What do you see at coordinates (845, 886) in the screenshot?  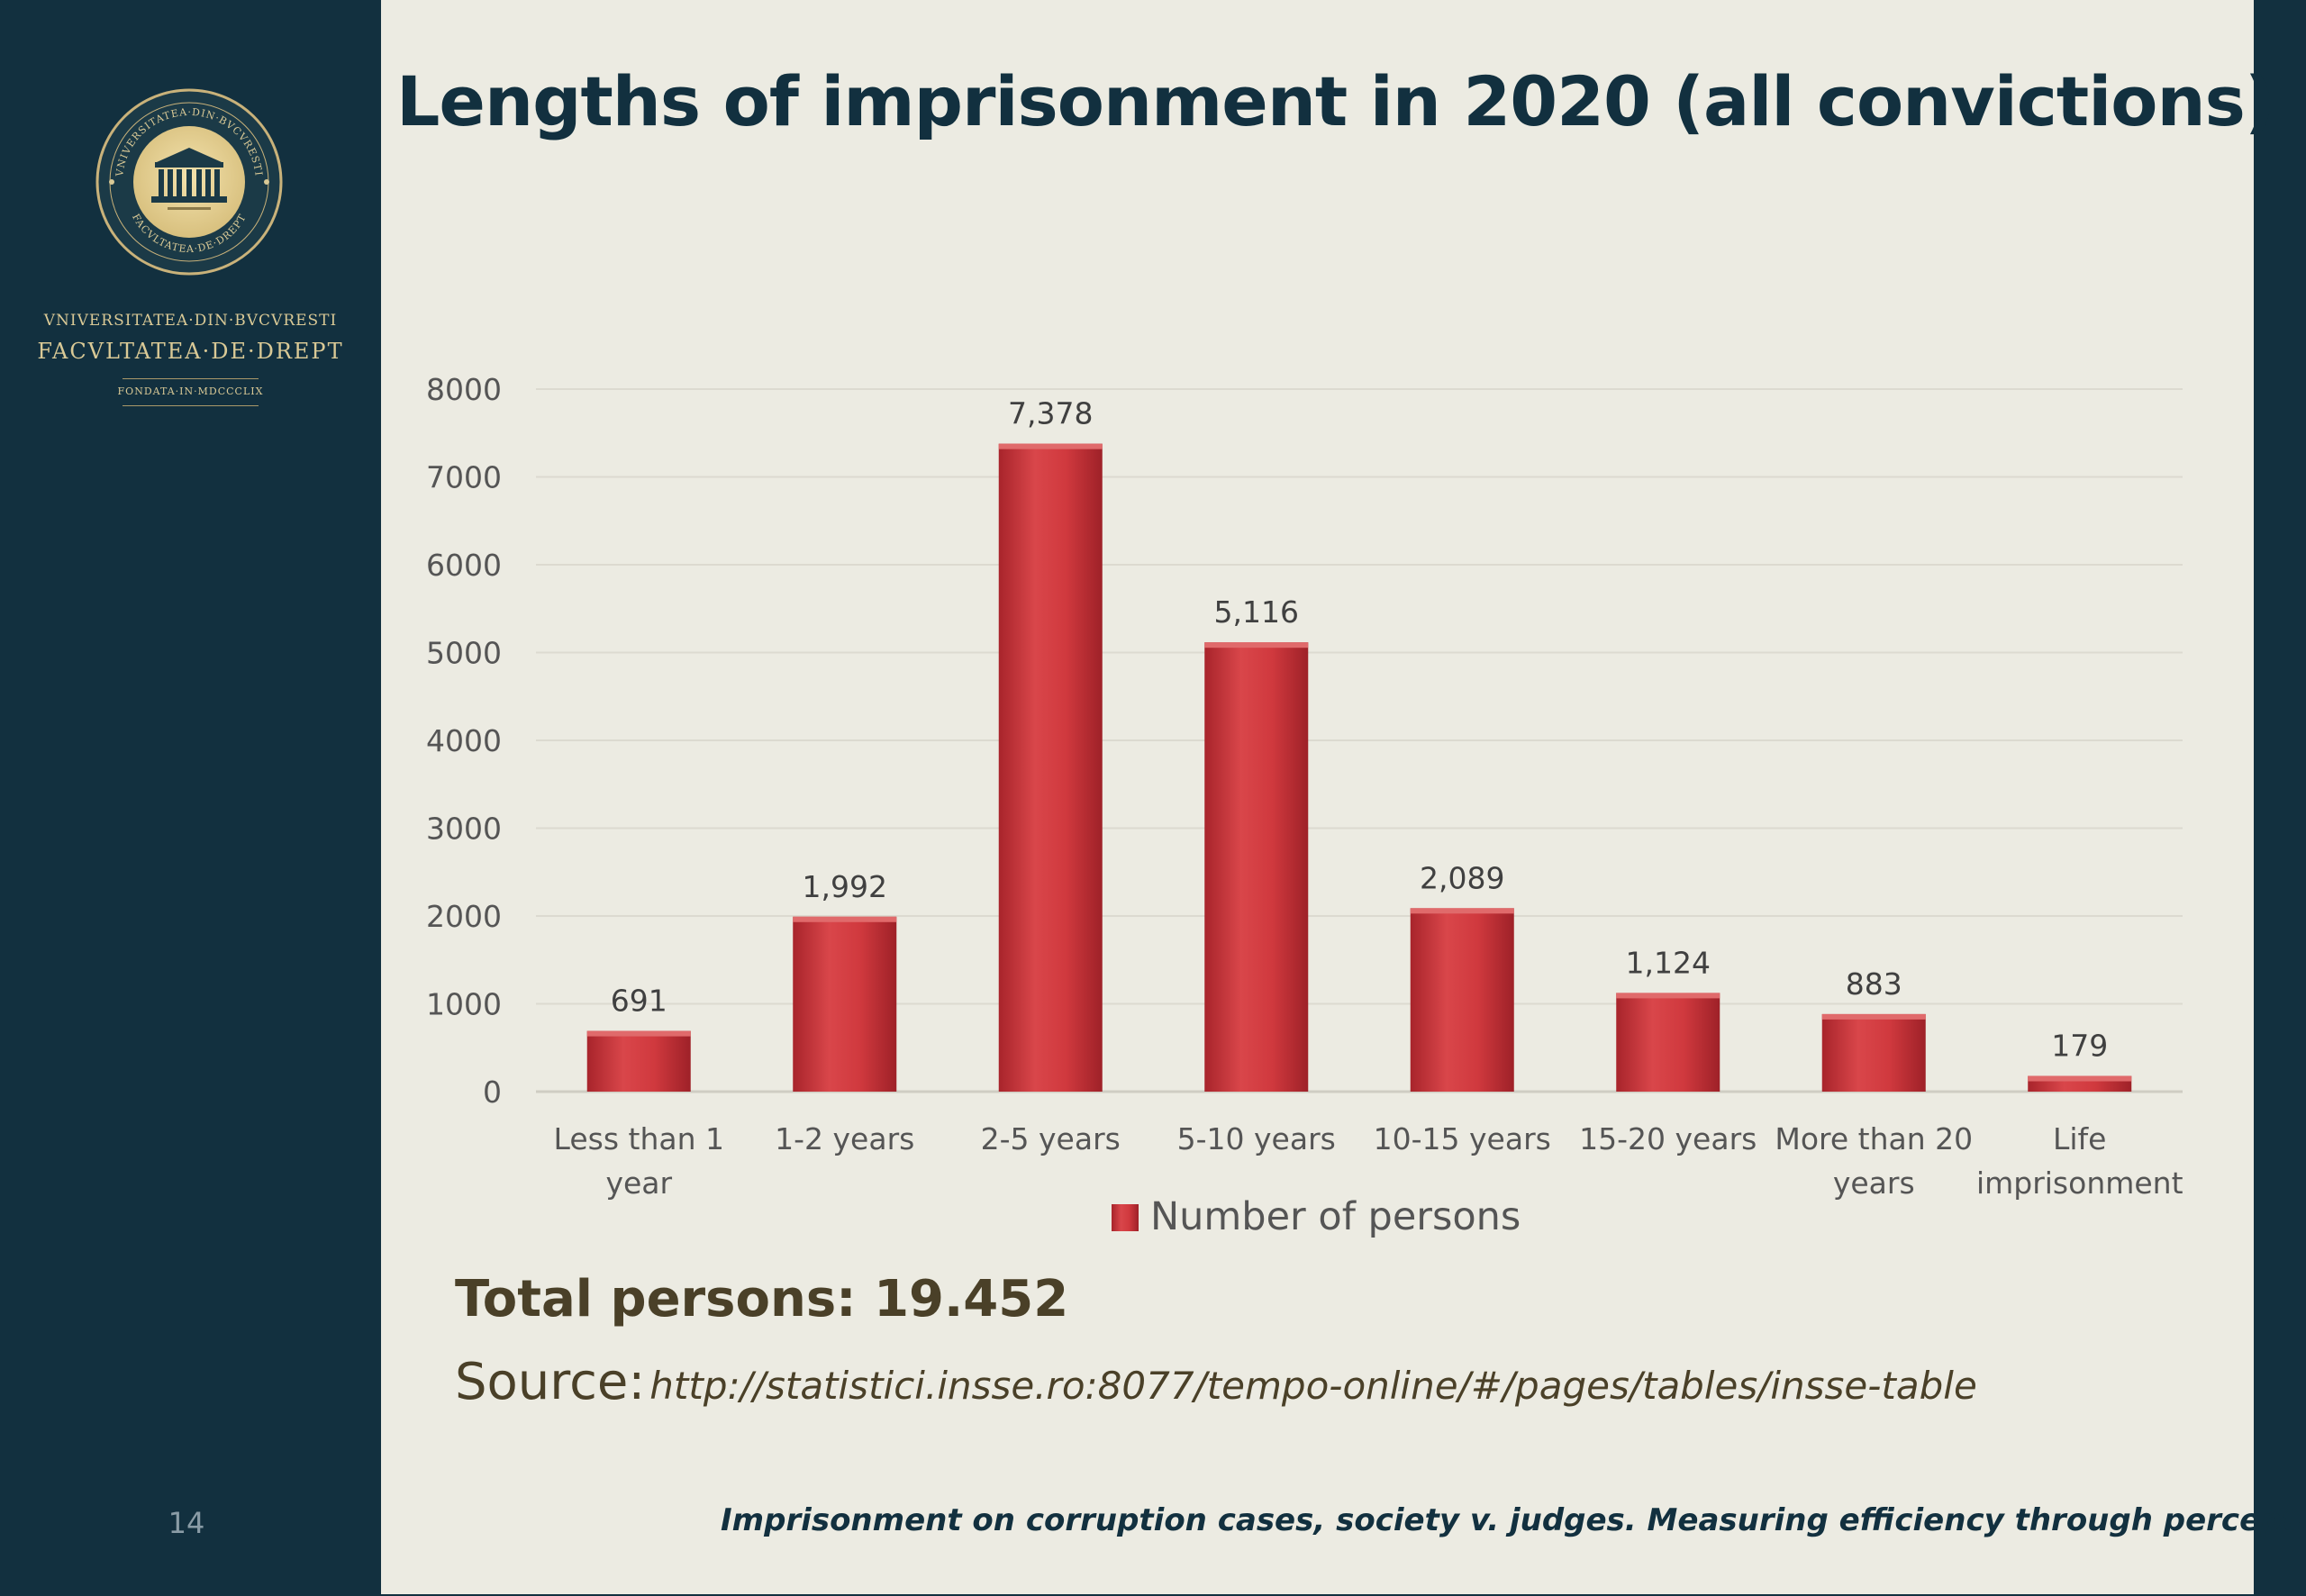 I see `data-label: 1,992` at bounding box center [845, 886].